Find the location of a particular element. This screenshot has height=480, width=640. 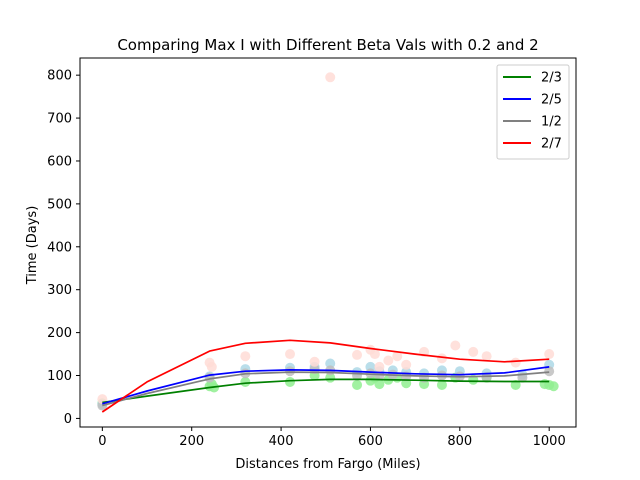

x-tick-label: 600 is located at coordinates (370, 441).